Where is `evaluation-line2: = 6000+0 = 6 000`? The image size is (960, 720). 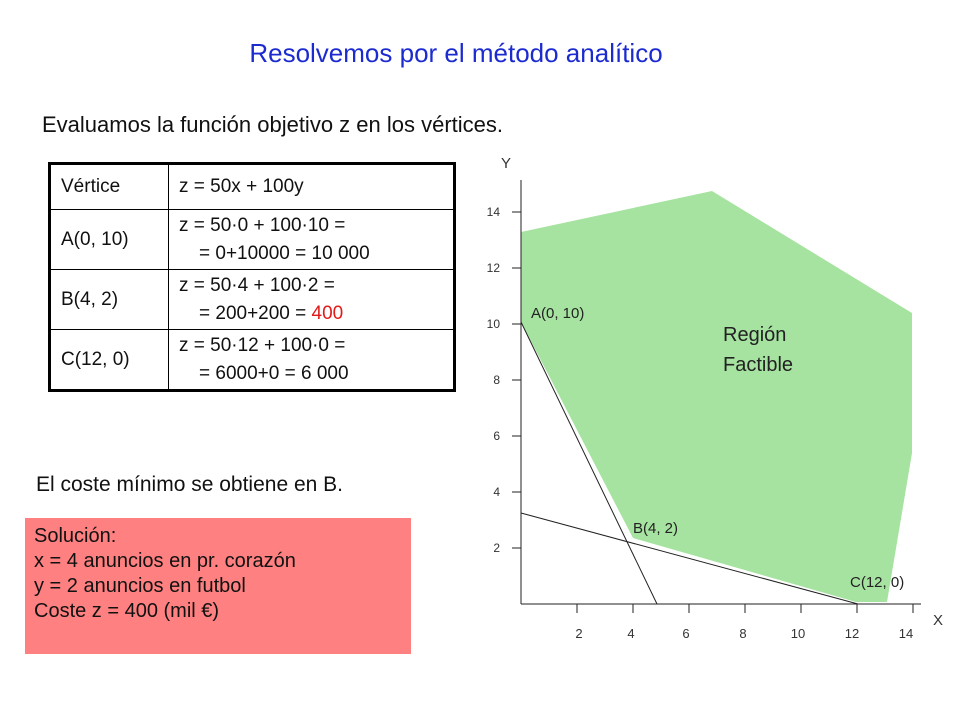 evaluation-line2: = 6000+0 = 6 000 is located at coordinates (311, 374).